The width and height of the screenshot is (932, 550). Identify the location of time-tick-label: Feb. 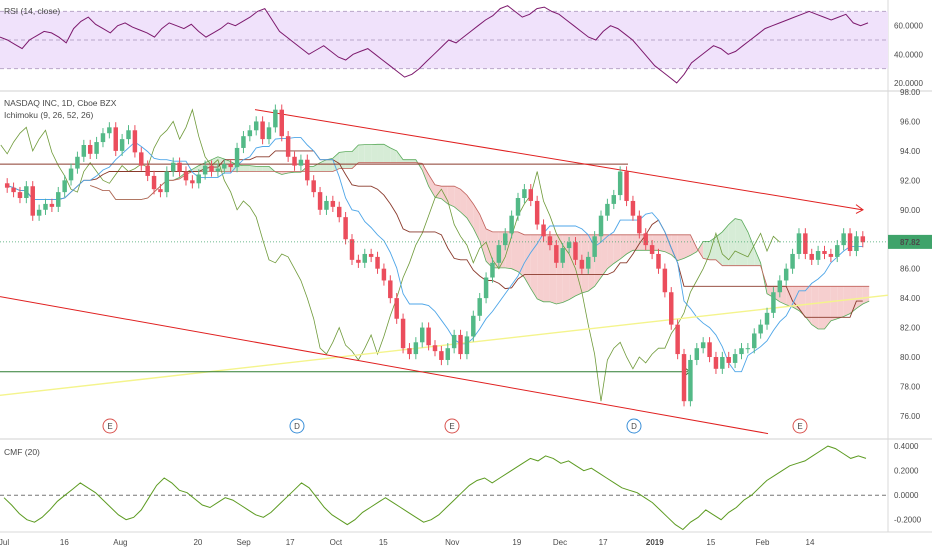
(763, 542).